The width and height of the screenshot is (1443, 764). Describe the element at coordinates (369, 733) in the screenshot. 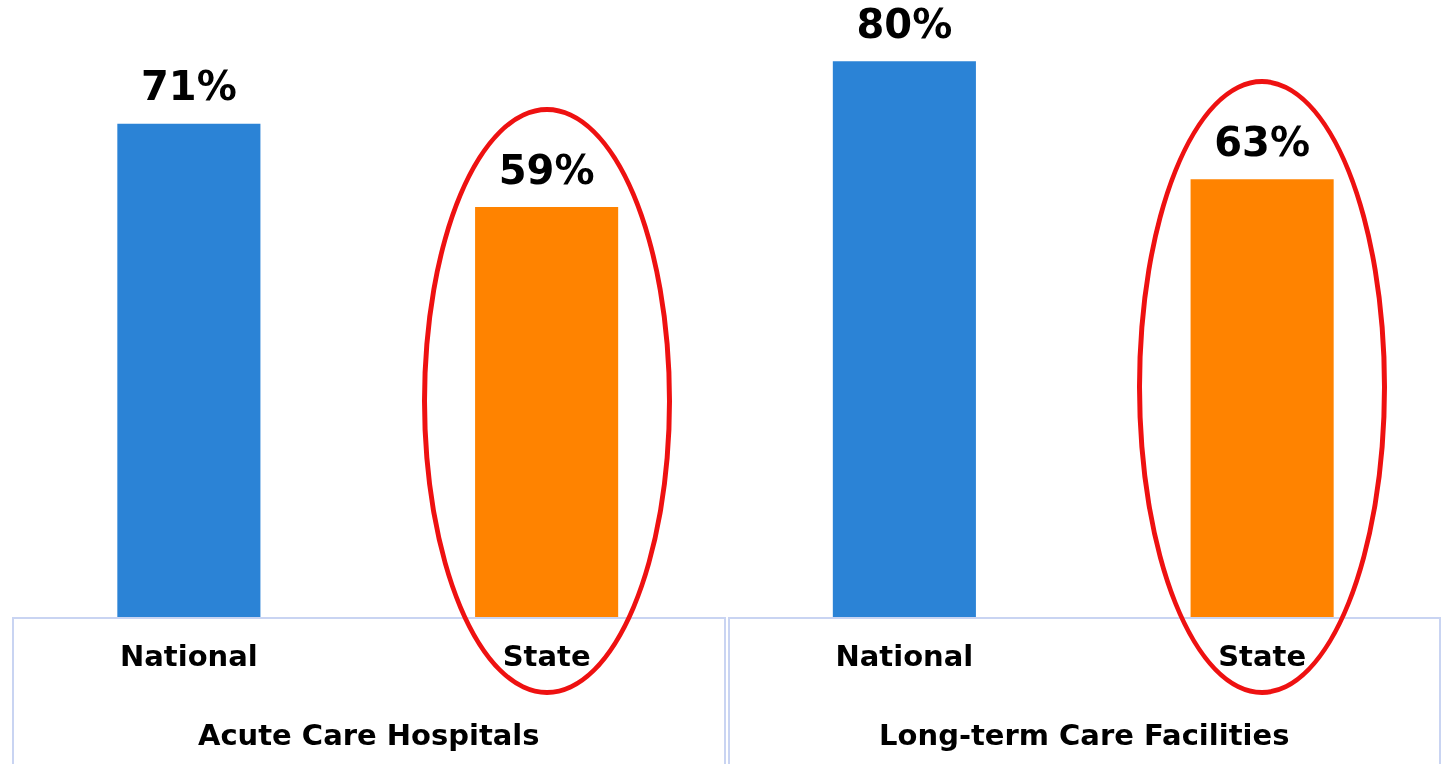

I see `text: Acute Care Hospitals` at that location.